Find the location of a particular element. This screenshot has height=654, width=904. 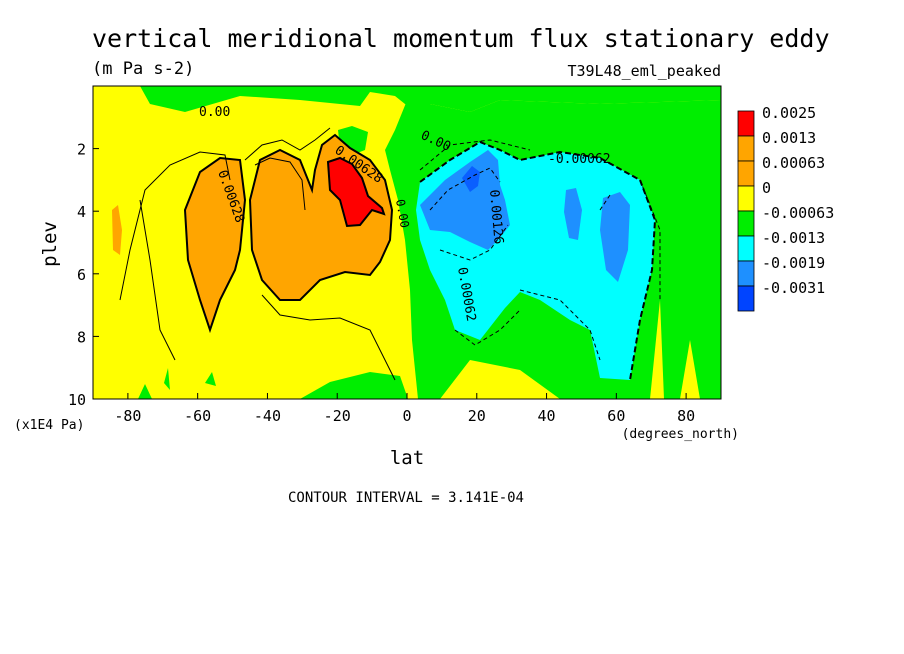

chart-units: (m Pa s-2) is located at coordinates (143, 69).